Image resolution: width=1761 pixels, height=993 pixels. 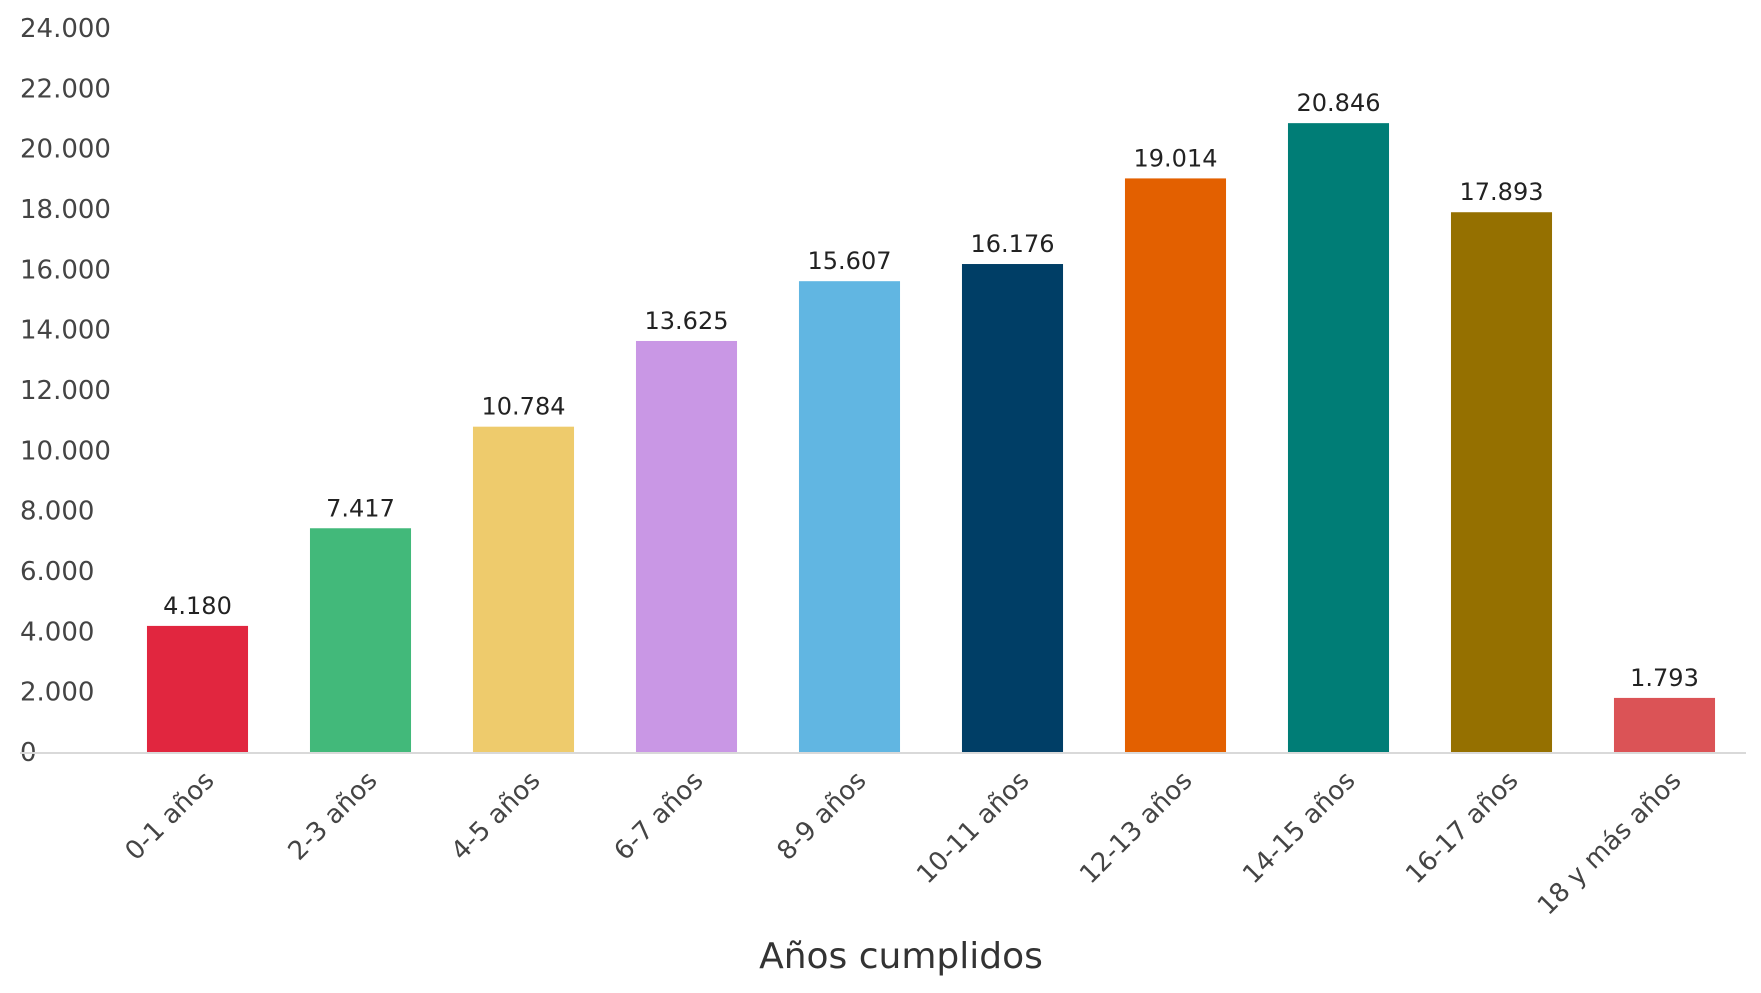 I want to click on y-tick-label: 22.000, so click(x=65, y=89).